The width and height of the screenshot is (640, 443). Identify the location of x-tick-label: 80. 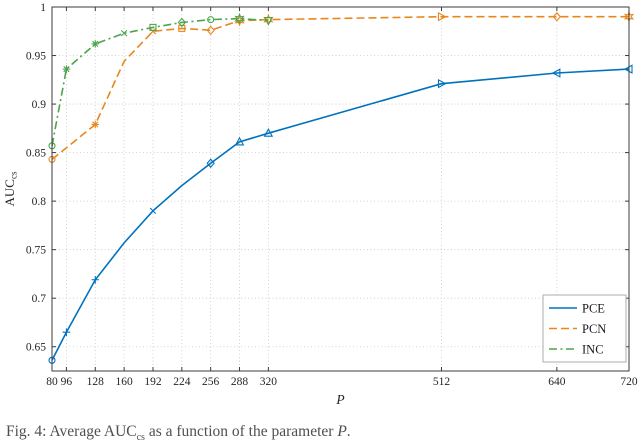
(52, 382).